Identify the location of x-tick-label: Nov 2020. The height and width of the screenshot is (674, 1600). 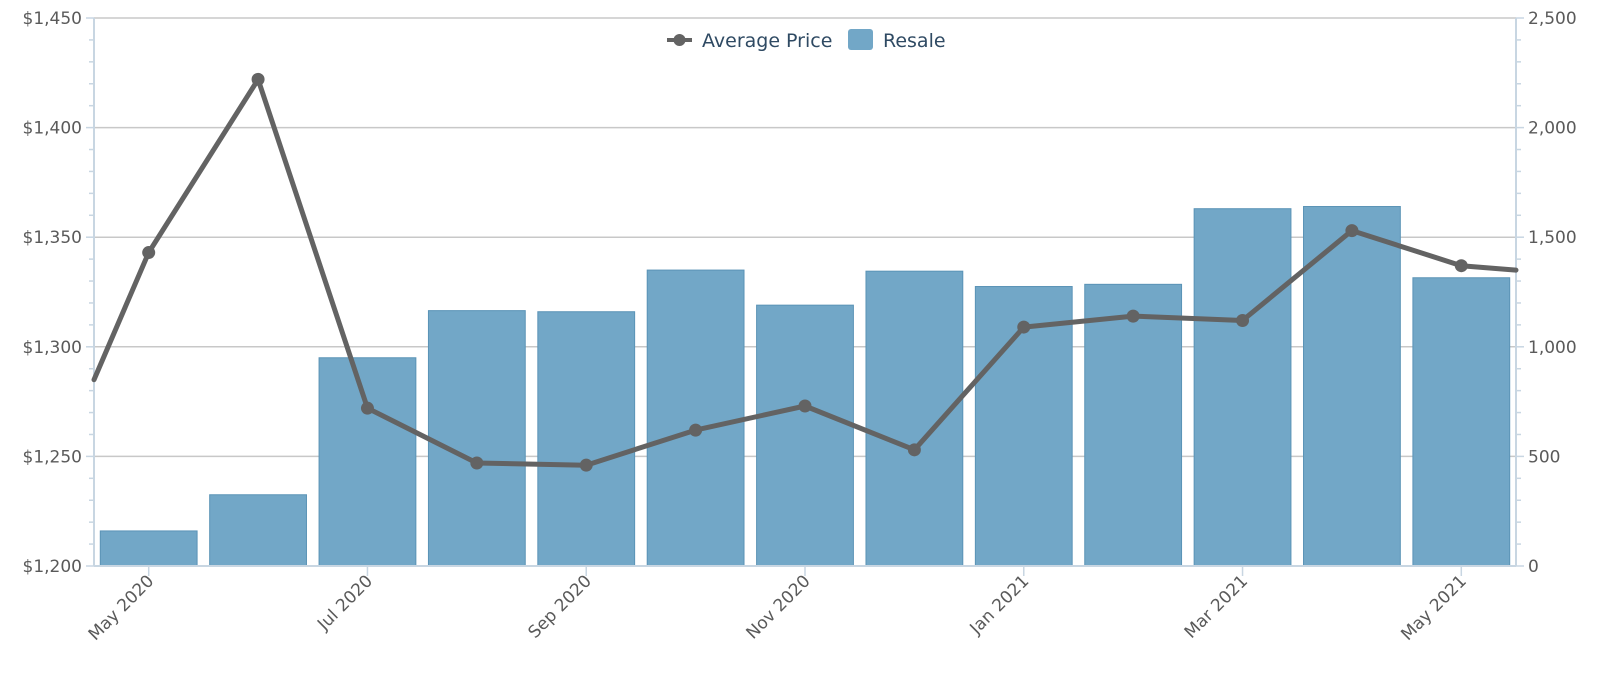
(779, 607).